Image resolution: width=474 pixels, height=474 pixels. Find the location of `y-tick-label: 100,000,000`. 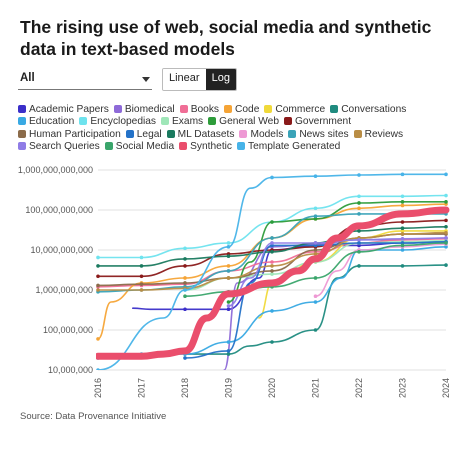

y-tick-label: 100,000,000 is located at coordinates (68, 330).